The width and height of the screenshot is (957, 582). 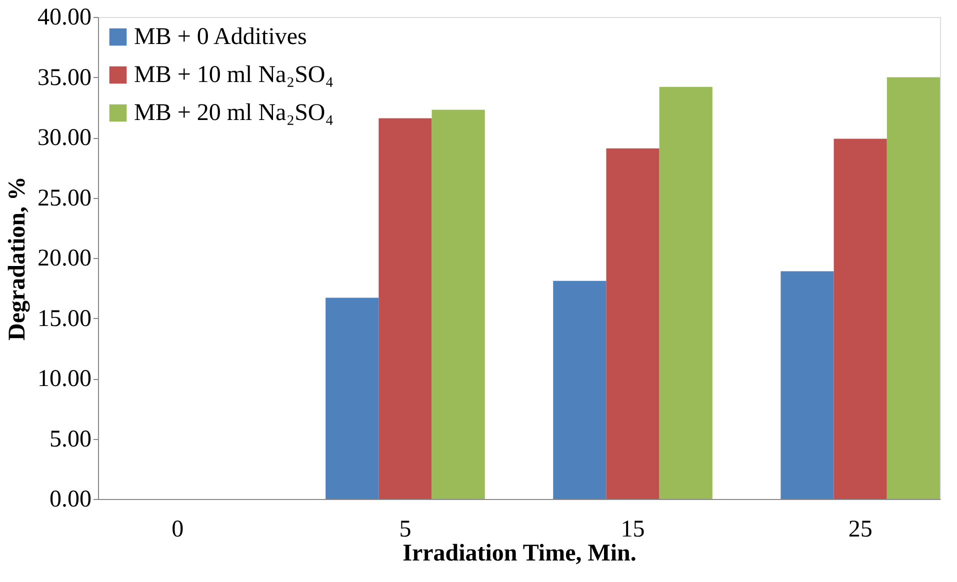 I want to click on y-axis-title: Degradation, %, so click(x=17, y=258).